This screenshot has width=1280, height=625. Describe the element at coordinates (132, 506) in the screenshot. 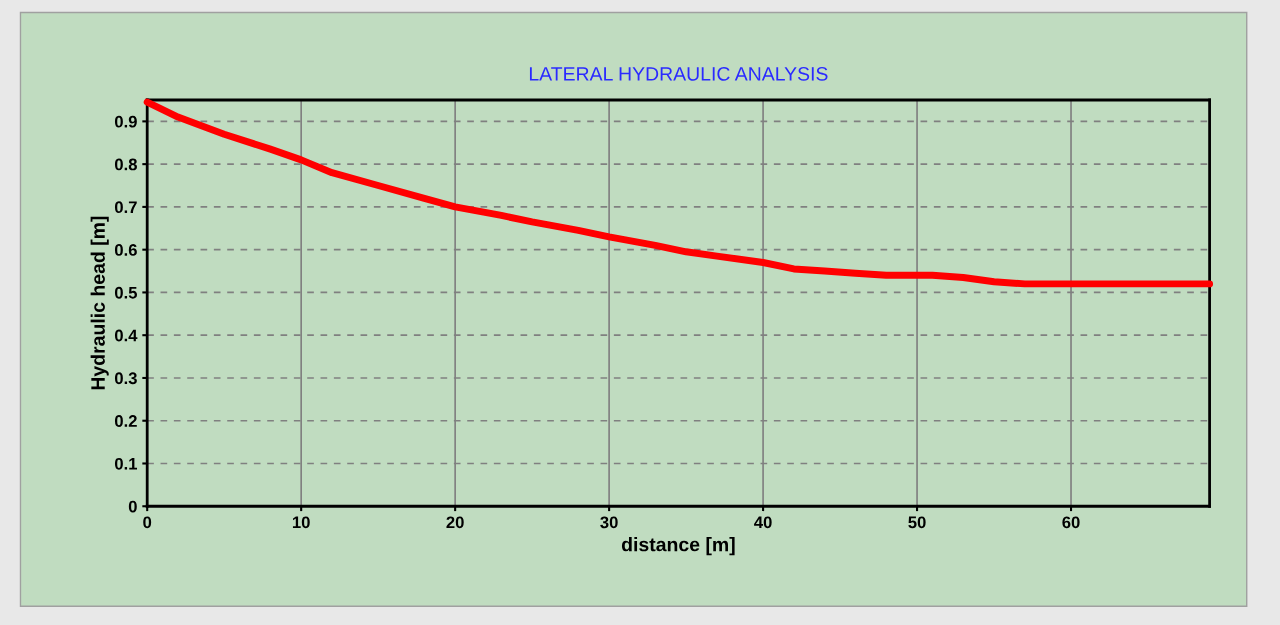

I see `y-tick-label: 0` at that location.